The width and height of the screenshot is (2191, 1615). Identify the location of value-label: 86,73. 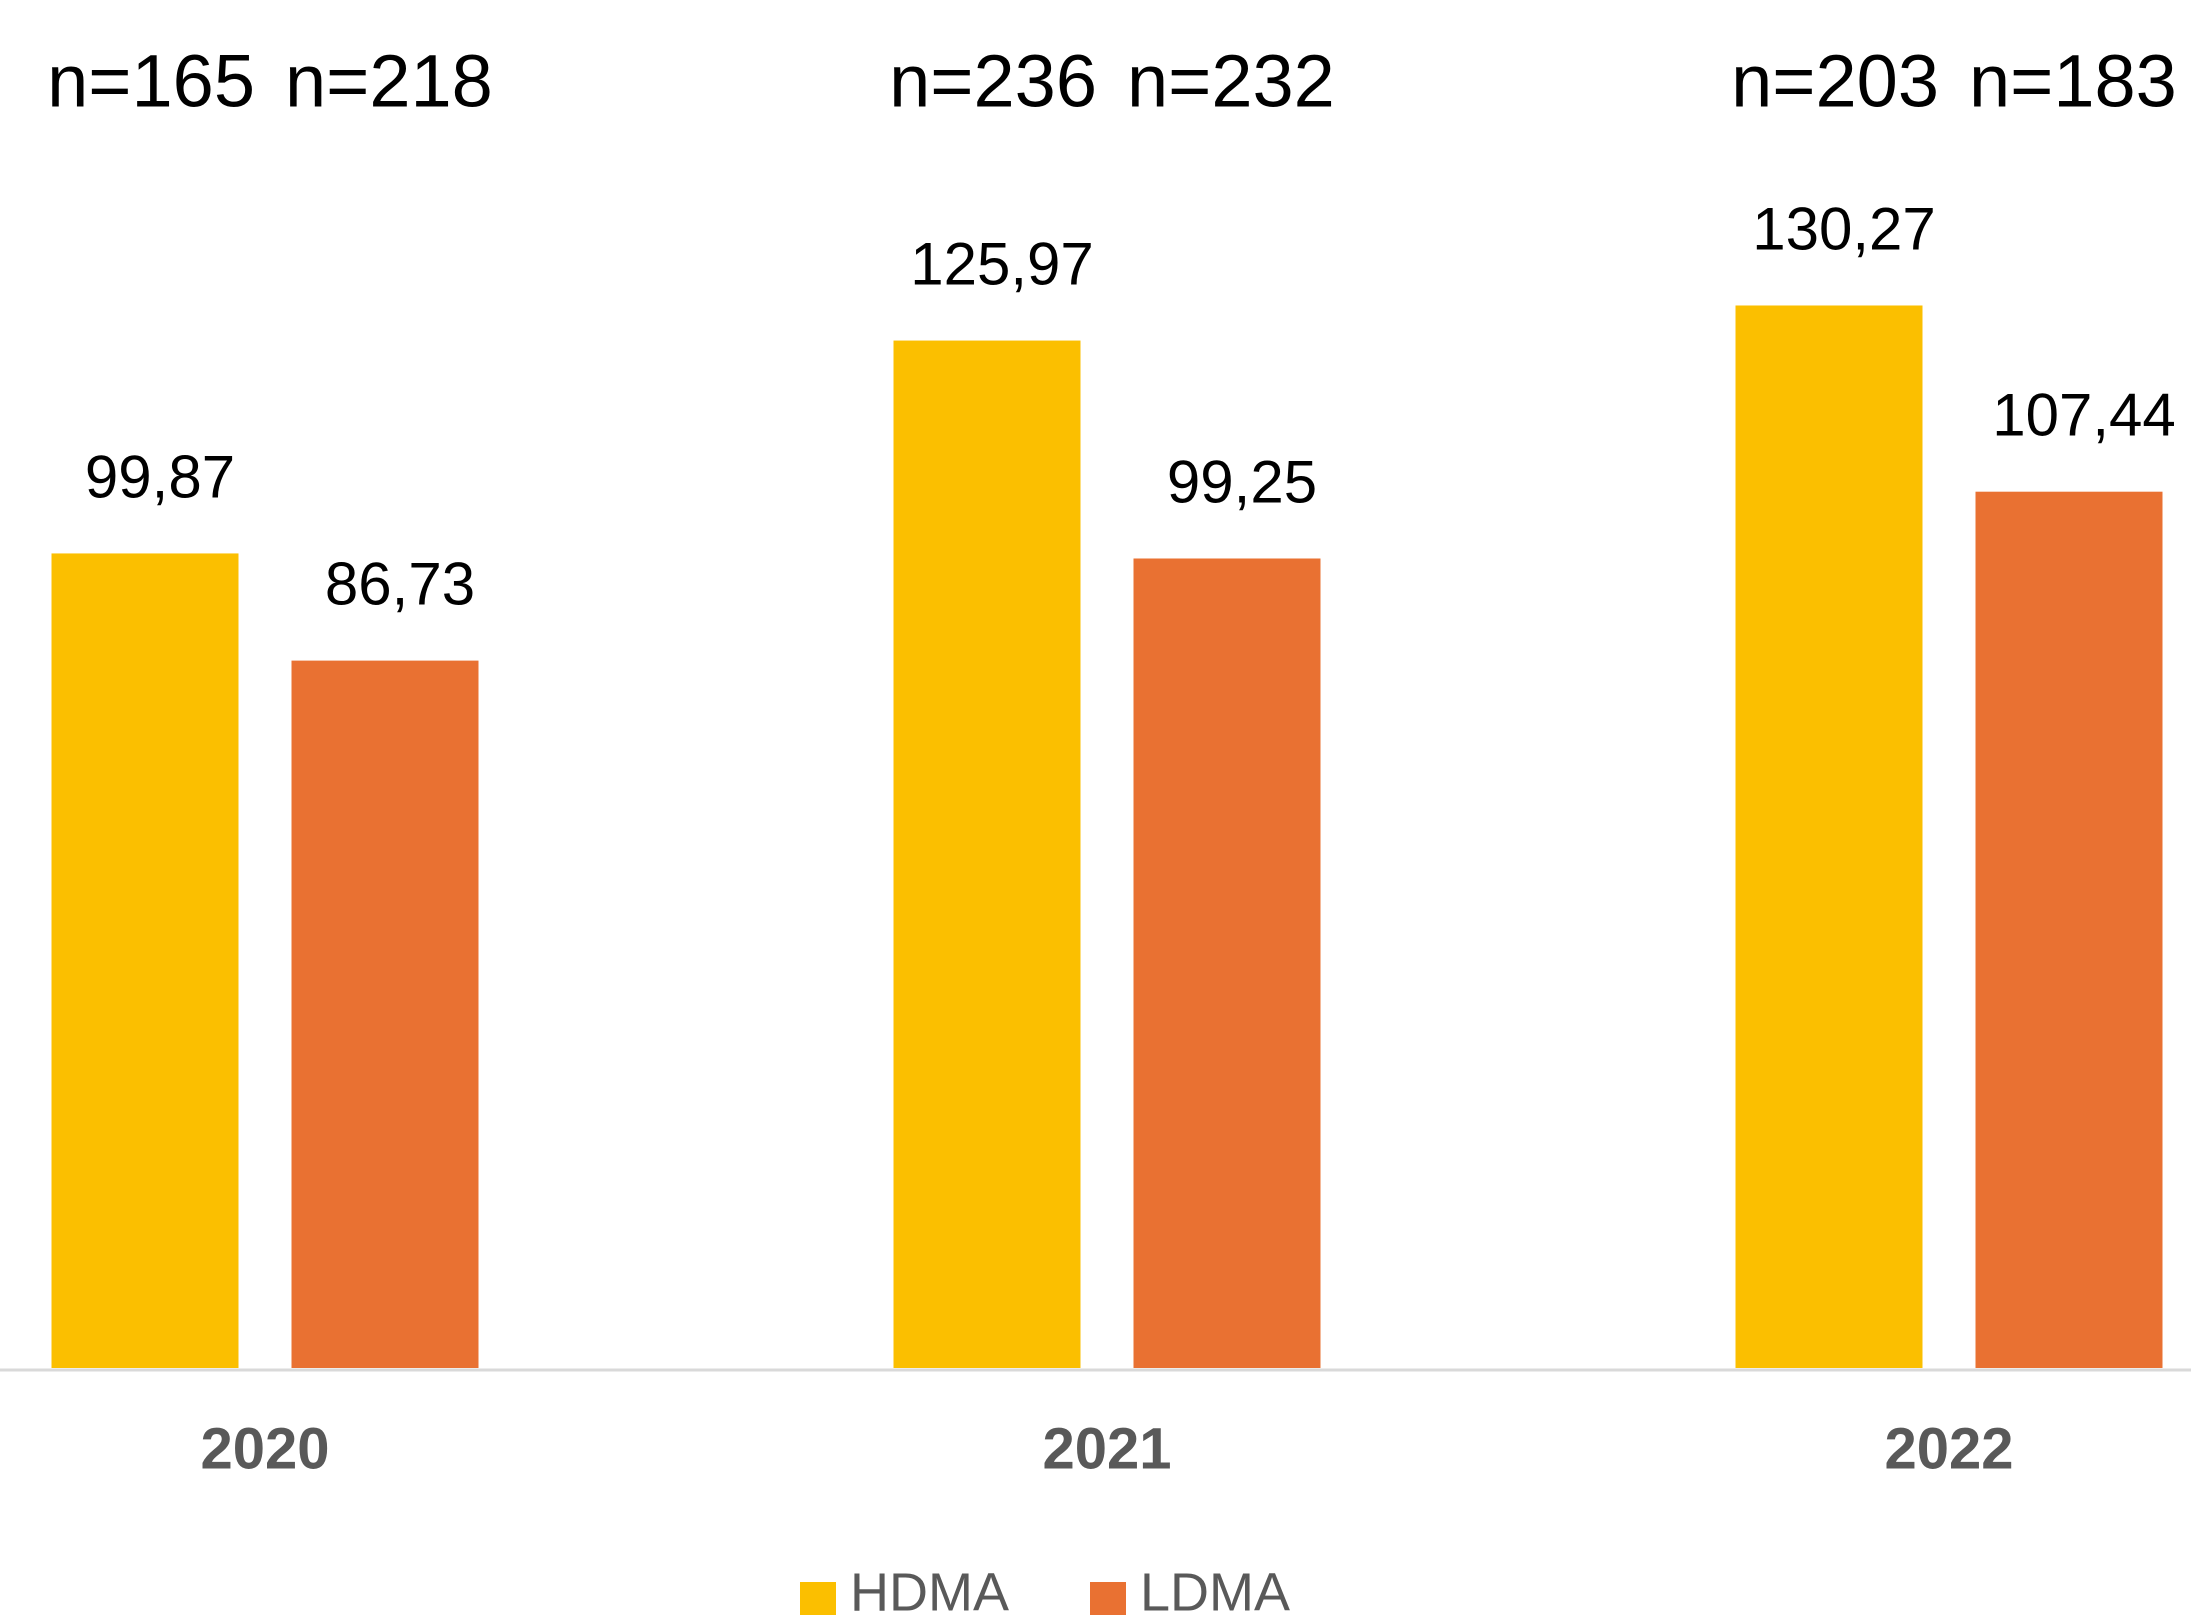
(400, 583).